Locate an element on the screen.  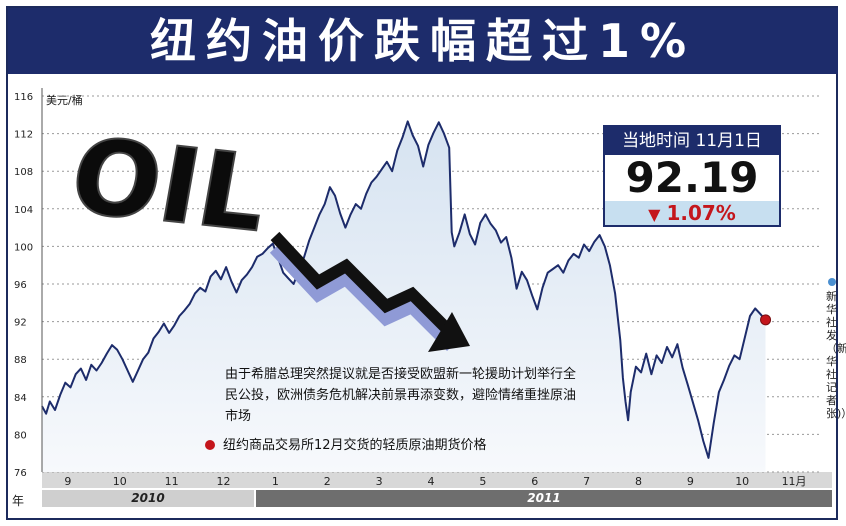
trend-arrow-head is located at coordinates (449, 332).